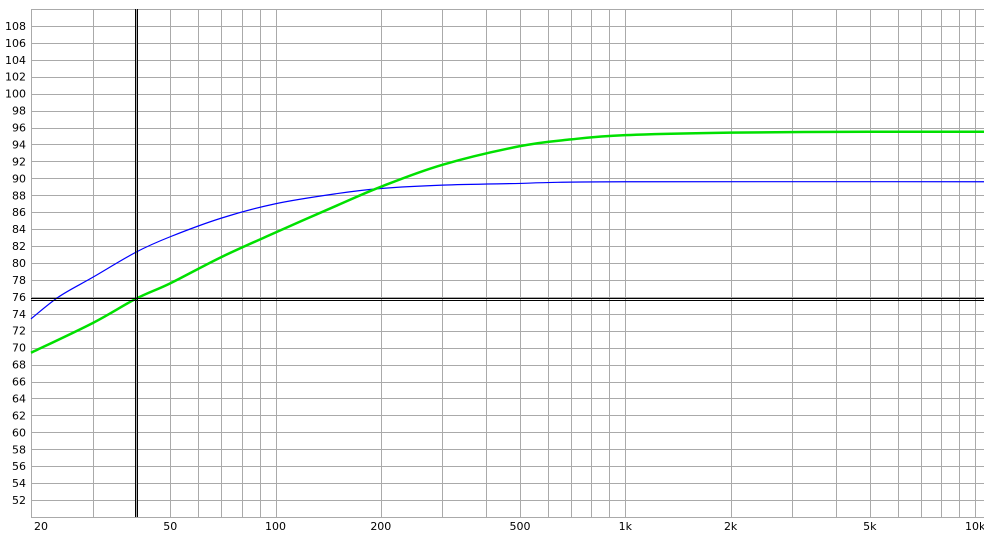 This screenshot has height=558, width=984. I want to click on y-tick-label: 74, so click(19, 314).